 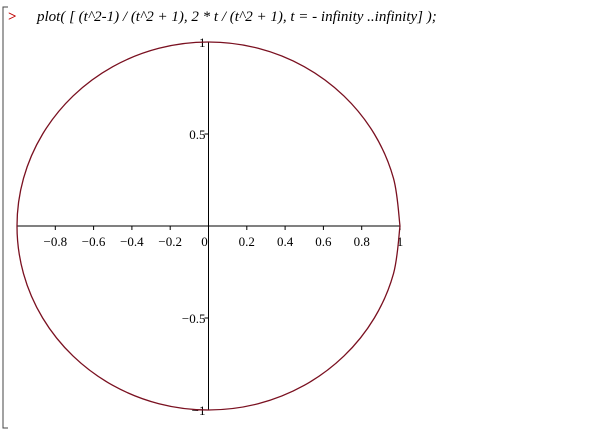 I want to click on prompt: >, so click(x=12, y=17).